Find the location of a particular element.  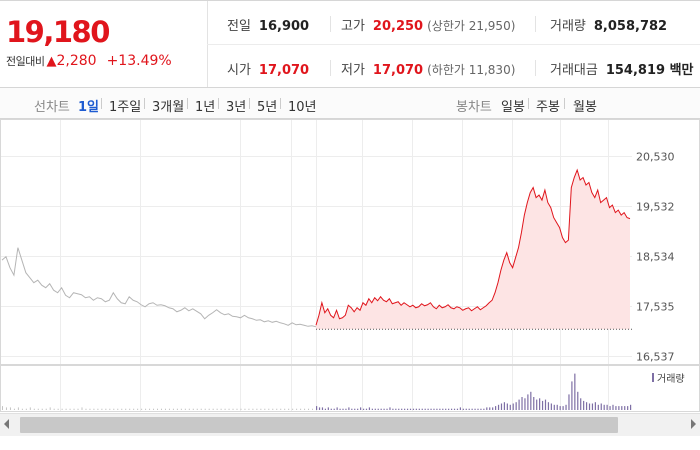

candle-chart-label: 봉차트 is located at coordinates (474, 107).